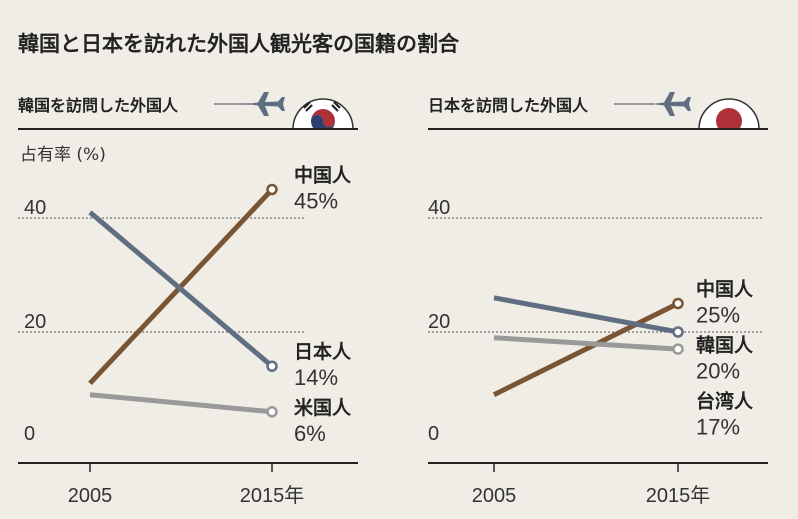  Describe the element at coordinates (608, 104) in the screenshot. I see `panel-header: 日本を訪問した外国人` at that location.